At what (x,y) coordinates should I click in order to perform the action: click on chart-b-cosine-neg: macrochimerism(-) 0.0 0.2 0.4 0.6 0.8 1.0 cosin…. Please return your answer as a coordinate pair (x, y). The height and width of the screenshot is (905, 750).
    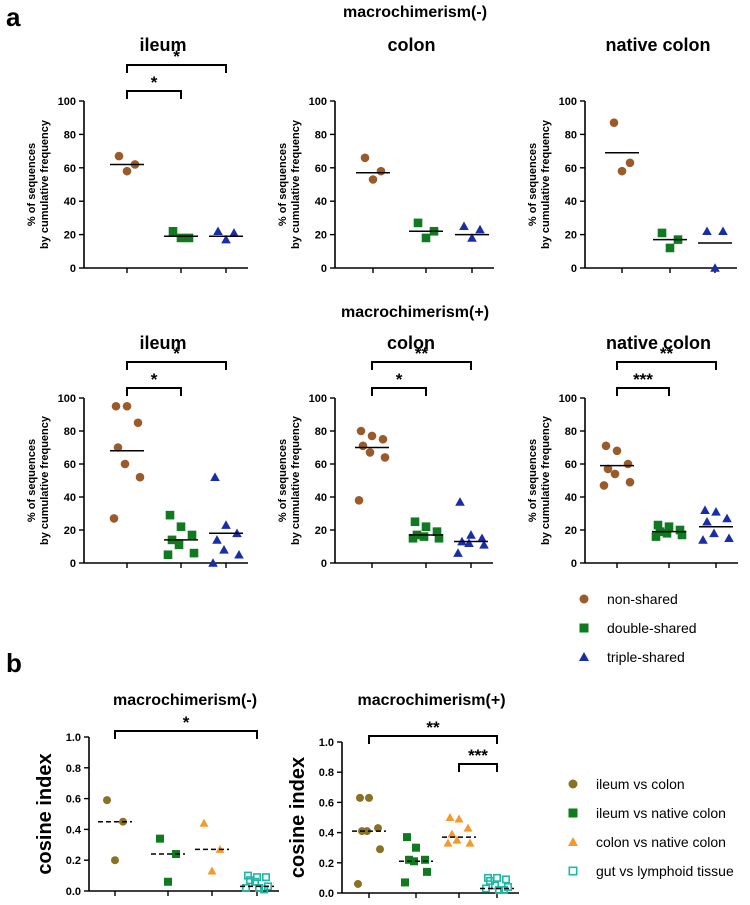
    Looking at the image, I should click on (156, 795).